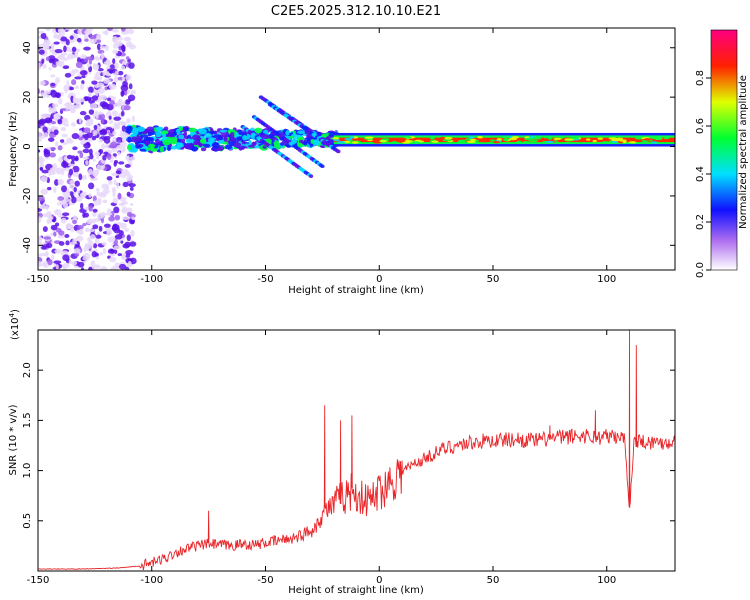  Describe the element at coordinates (27, 47) in the screenshot. I see `y-tick-label: 40` at that location.